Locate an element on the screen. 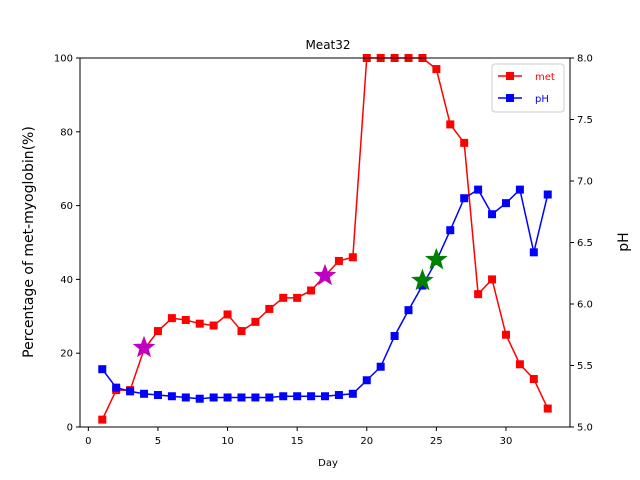 The width and height of the screenshot is (640, 480). y-axis-title-left: Percentage of met-myoglobin(%) is located at coordinates (29, 242).